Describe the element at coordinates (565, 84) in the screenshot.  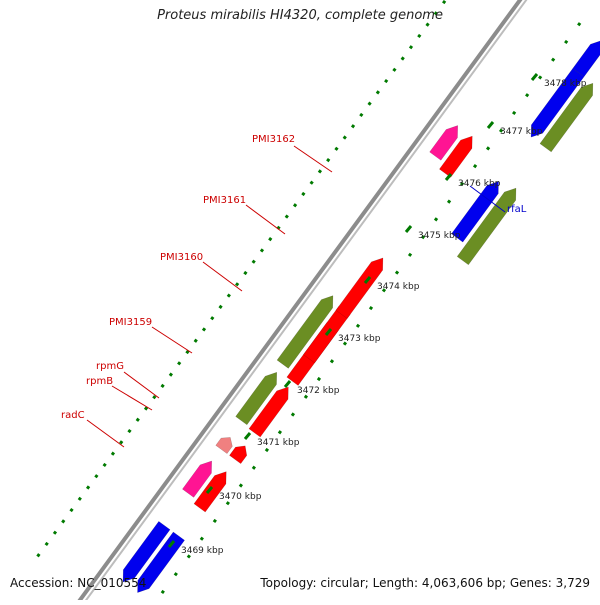
I see `scale-label: 3478 kbp` at that location.